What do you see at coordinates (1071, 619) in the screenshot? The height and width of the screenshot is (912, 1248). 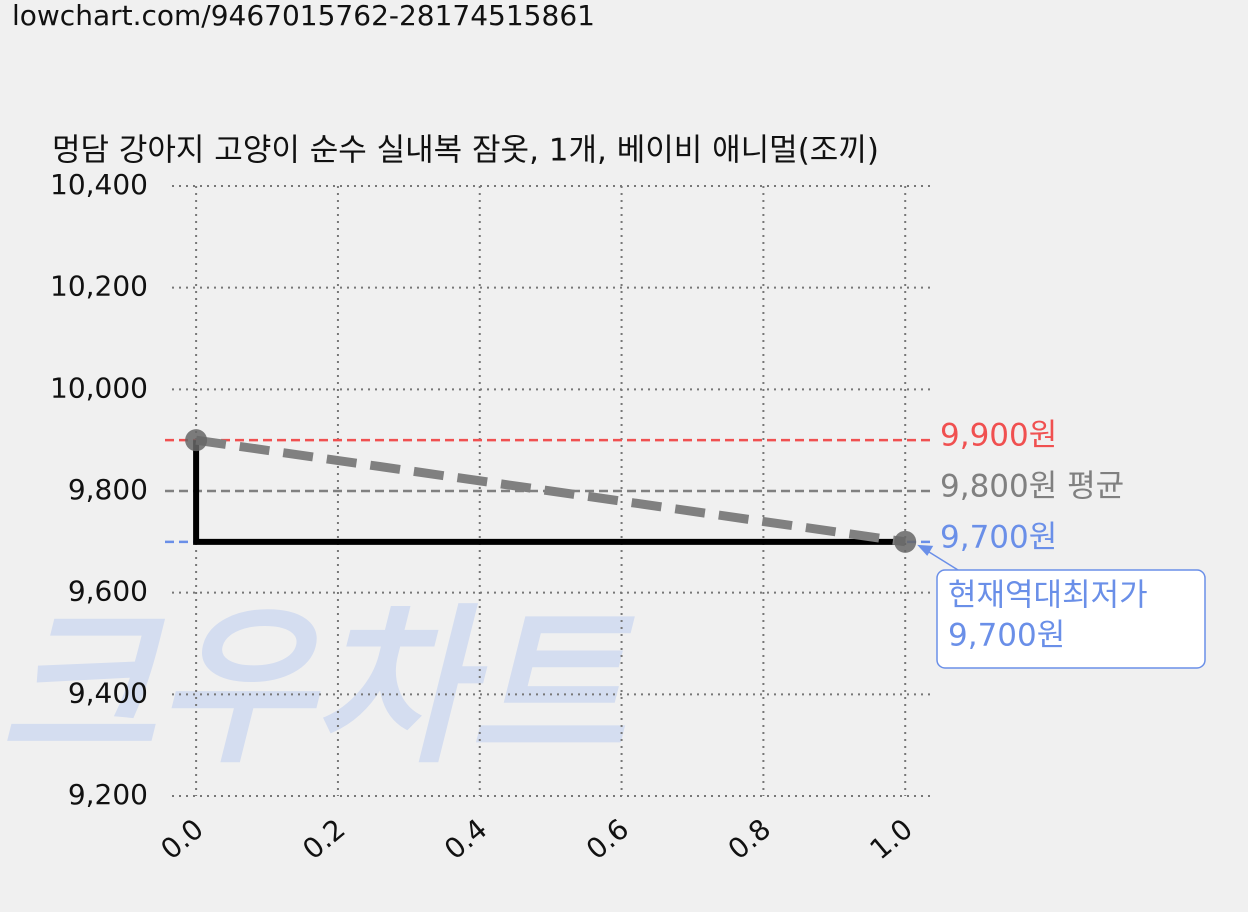 I see `annotation-box` at bounding box center [1071, 619].